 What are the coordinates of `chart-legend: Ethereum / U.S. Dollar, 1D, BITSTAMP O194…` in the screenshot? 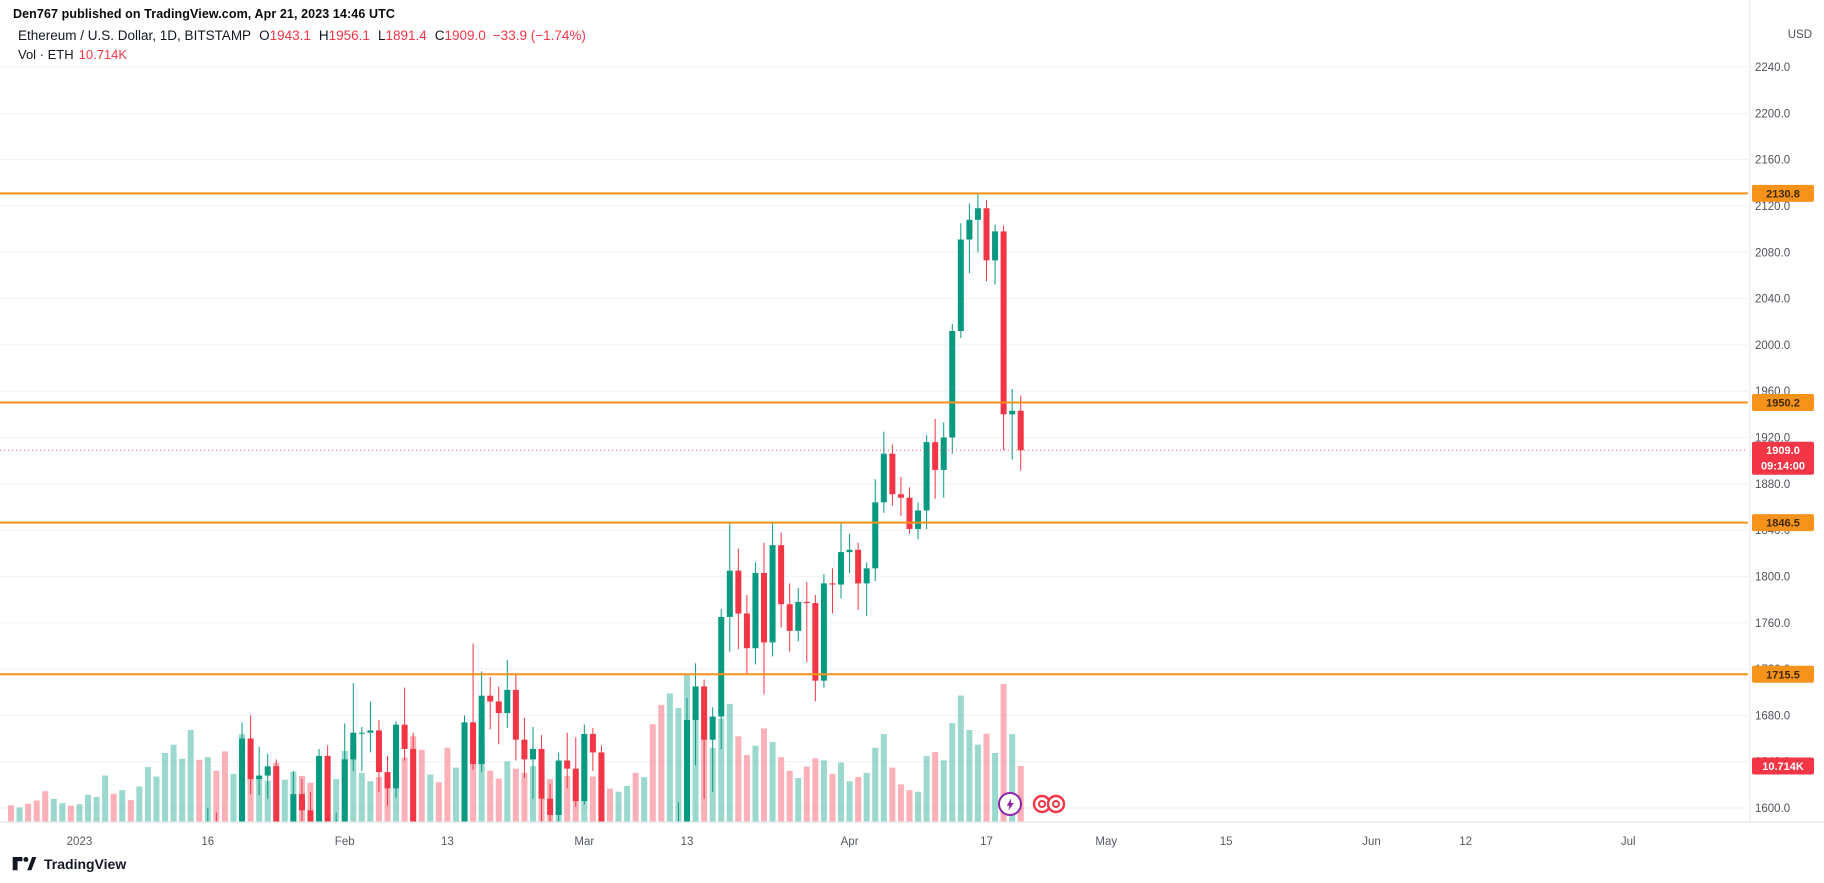 It's located at (302, 45).